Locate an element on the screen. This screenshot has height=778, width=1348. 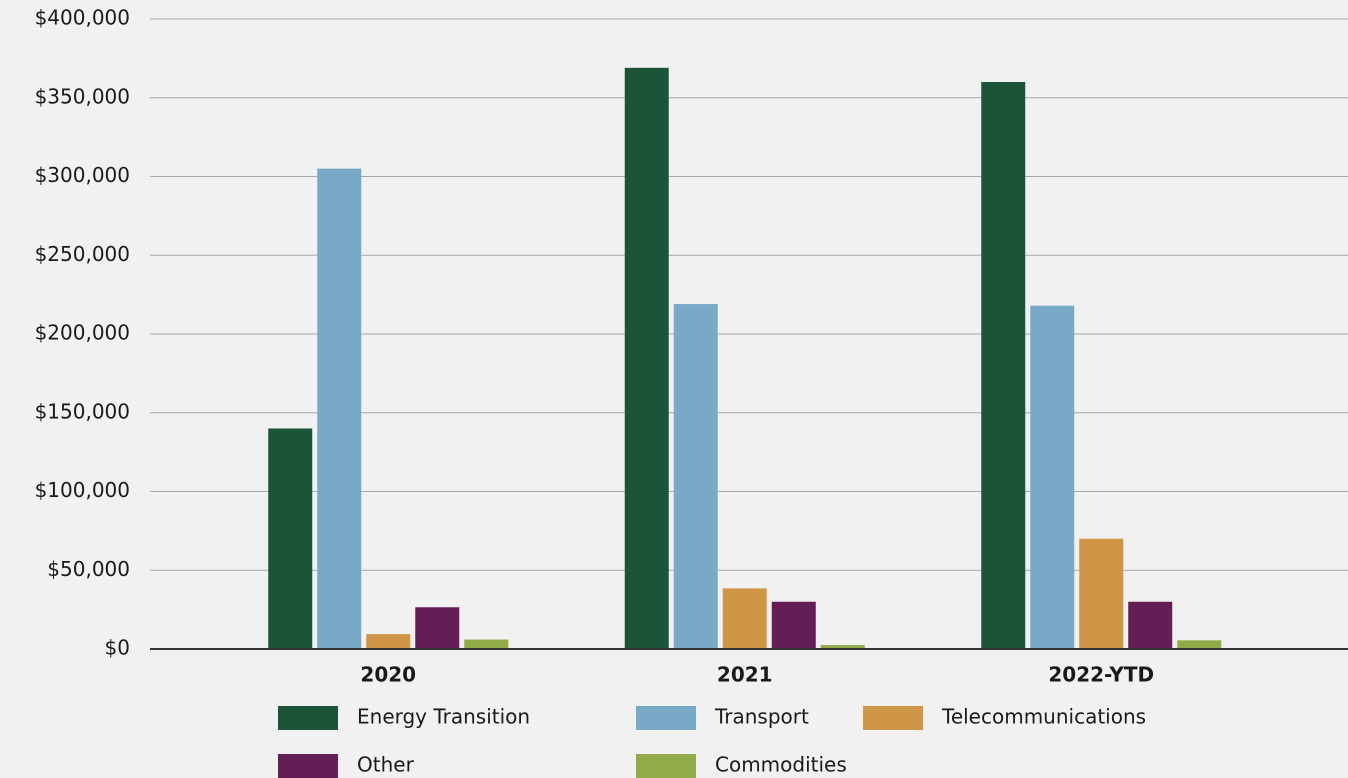
legend-label: Commodities is located at coordinates (781, 765).